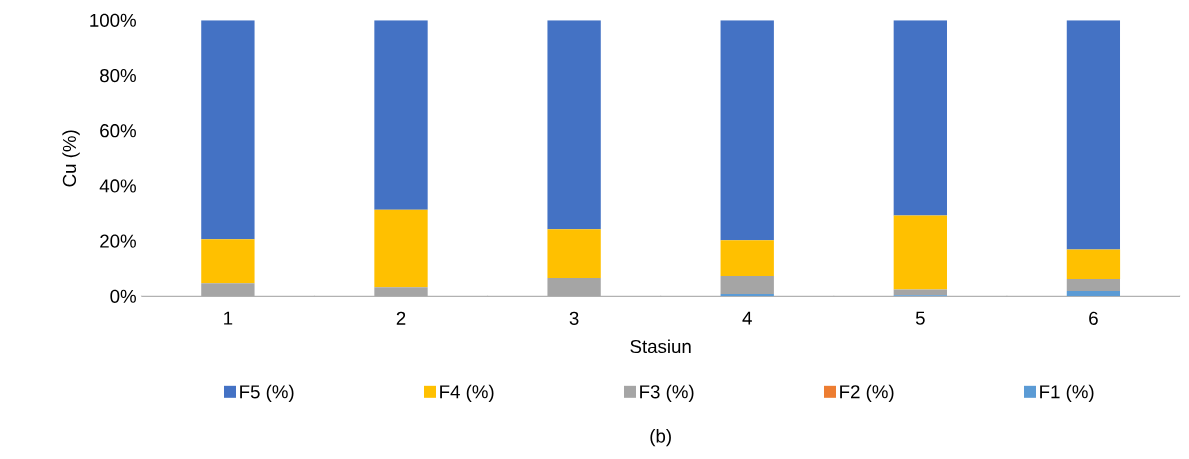  Describe the element at coordinates (574, 318) in the screenshot. I see `x-tick-label: 3` at that location.